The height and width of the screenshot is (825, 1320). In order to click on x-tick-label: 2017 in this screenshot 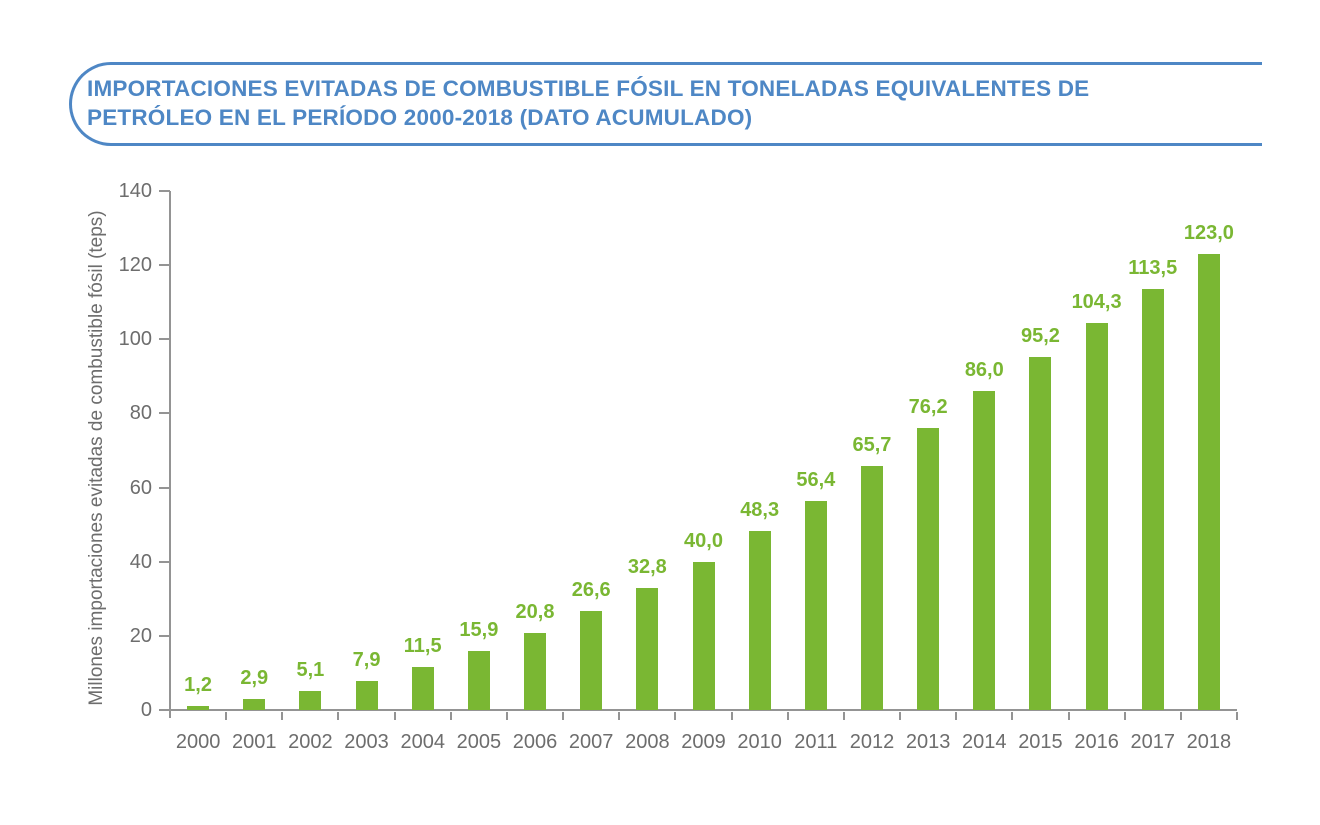, I will do `click(1153, 742)`.